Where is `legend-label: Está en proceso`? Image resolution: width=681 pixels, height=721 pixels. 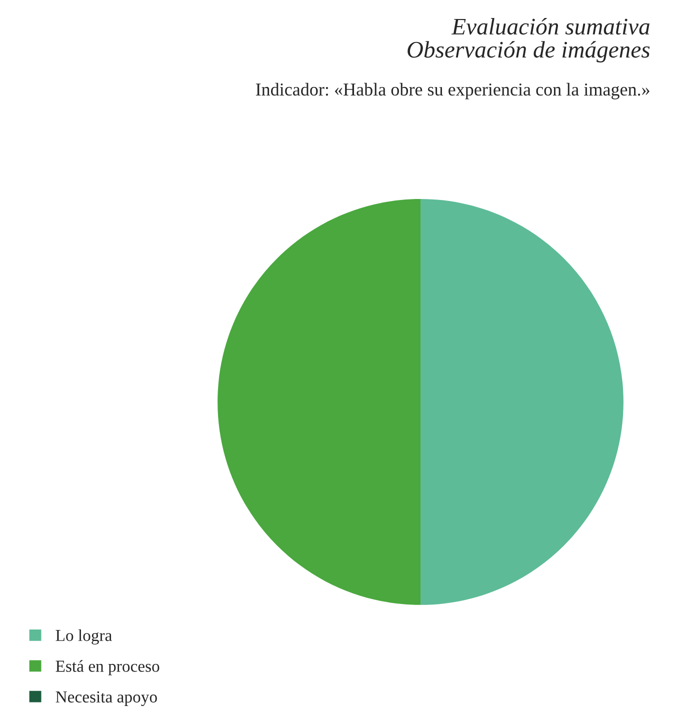
legend-label: Está en proceso is located at coordinates (108, 668).